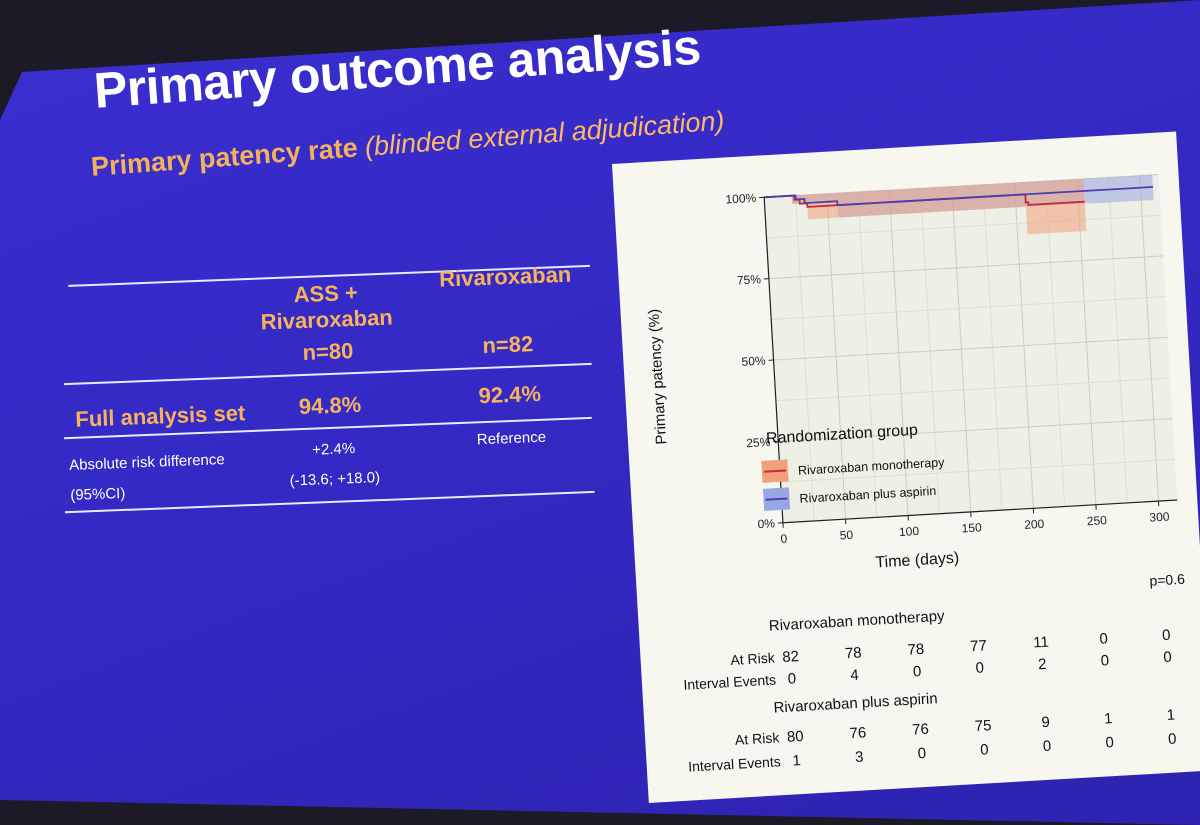 Image resolution: width=1200 pixels, height=825 pixels. Describe the element at coordinates (784, 539) in the screenshot. I see `x-tick-label: 0` at that location.